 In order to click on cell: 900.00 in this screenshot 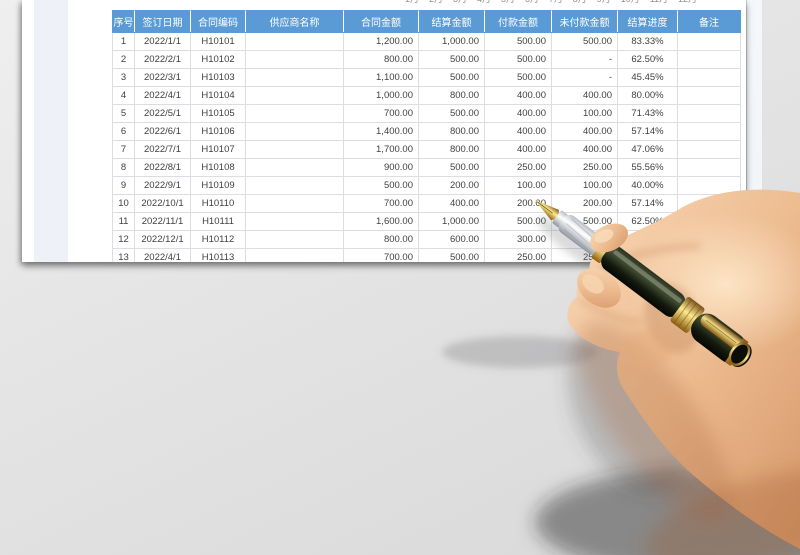, I will do `click(381, 167)`.